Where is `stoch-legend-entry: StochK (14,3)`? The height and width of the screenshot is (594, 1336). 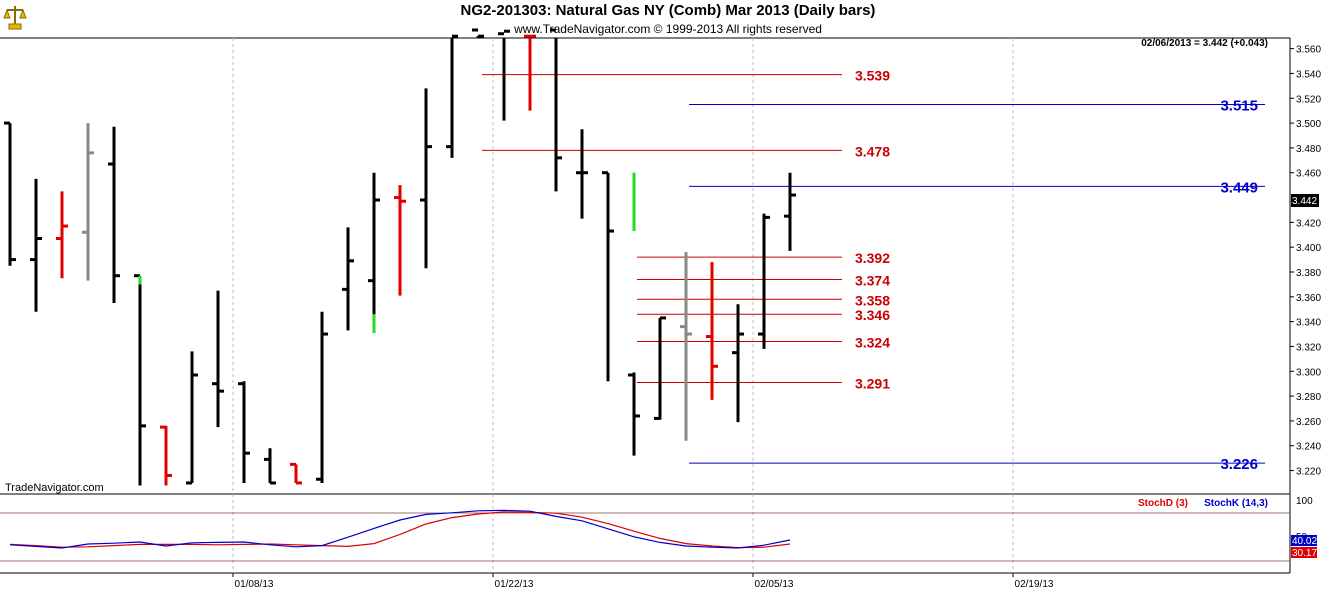
stoch-legend-entry: StochK (14,3) is located at coordinates (1236, 503).